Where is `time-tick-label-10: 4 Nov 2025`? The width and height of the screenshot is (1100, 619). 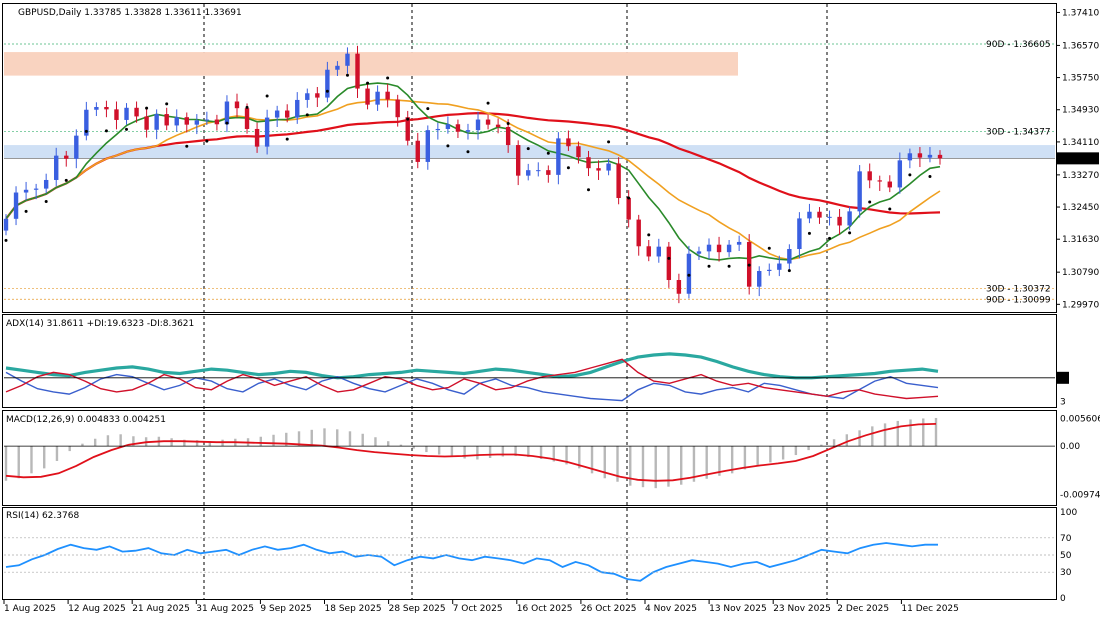
time-tick-label-10: 4 Nov 2025 is located at coordinates (671, 609).